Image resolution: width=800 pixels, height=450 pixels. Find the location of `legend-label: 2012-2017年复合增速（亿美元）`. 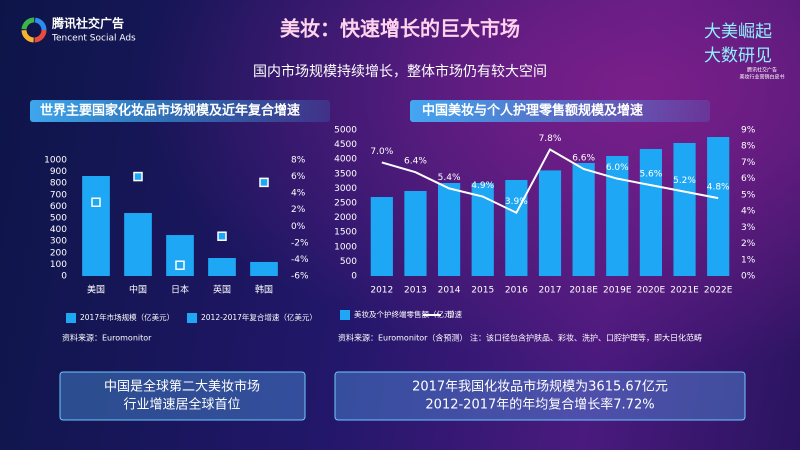

legend-label: 2012-2017年复合增速（亿美元） is located at coordinates (259, 317).